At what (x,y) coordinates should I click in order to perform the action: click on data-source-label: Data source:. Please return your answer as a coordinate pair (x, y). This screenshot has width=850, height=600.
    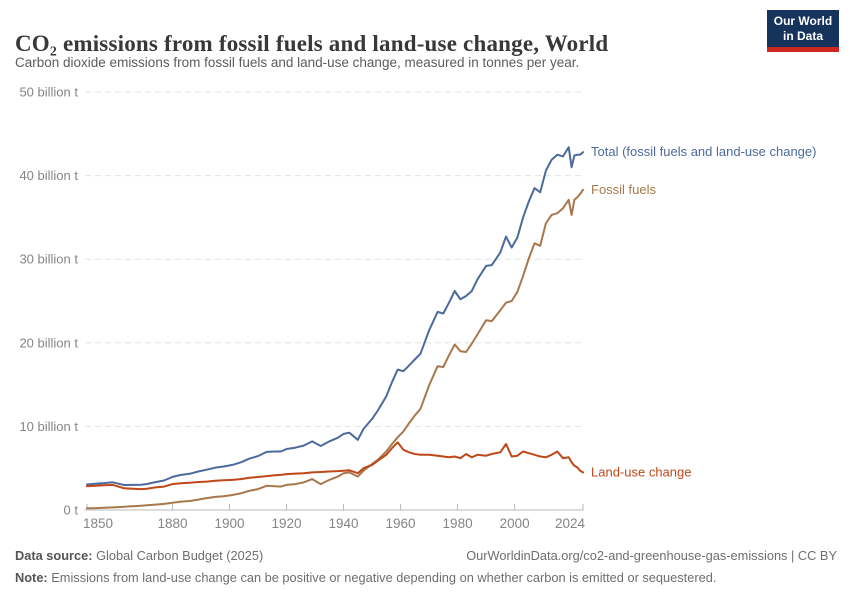
    Looking at the image, I should click on (54, 555).